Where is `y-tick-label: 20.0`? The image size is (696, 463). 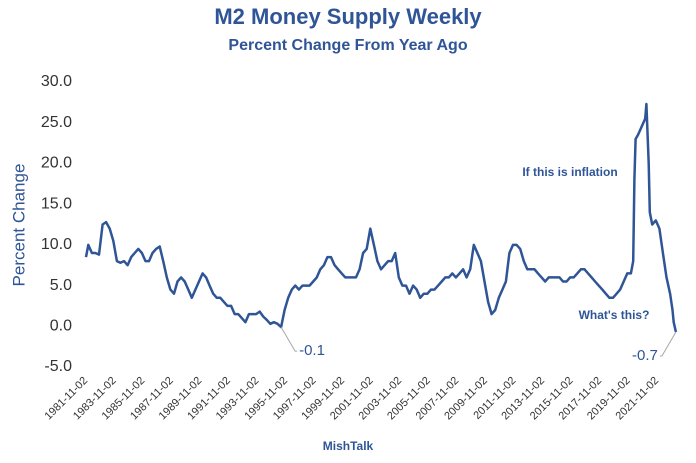
y-tick-label: 20.0 is located at coordinates (56, 163).